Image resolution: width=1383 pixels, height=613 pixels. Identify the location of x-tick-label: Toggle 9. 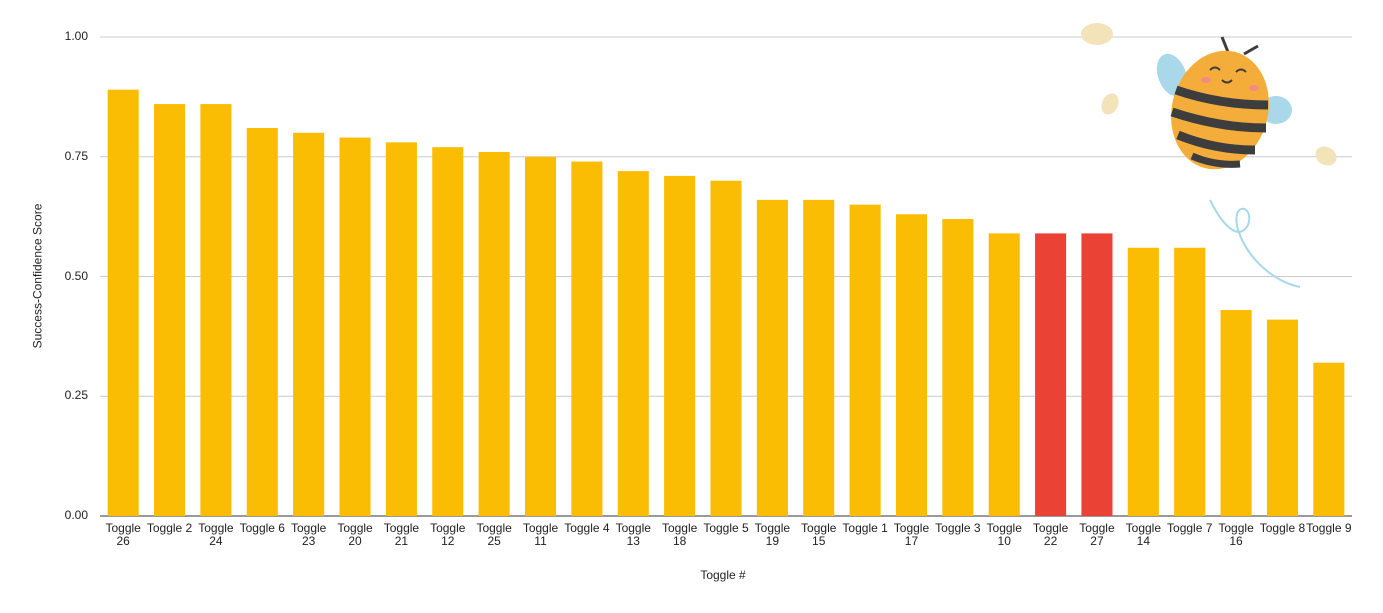
(1329, 528).